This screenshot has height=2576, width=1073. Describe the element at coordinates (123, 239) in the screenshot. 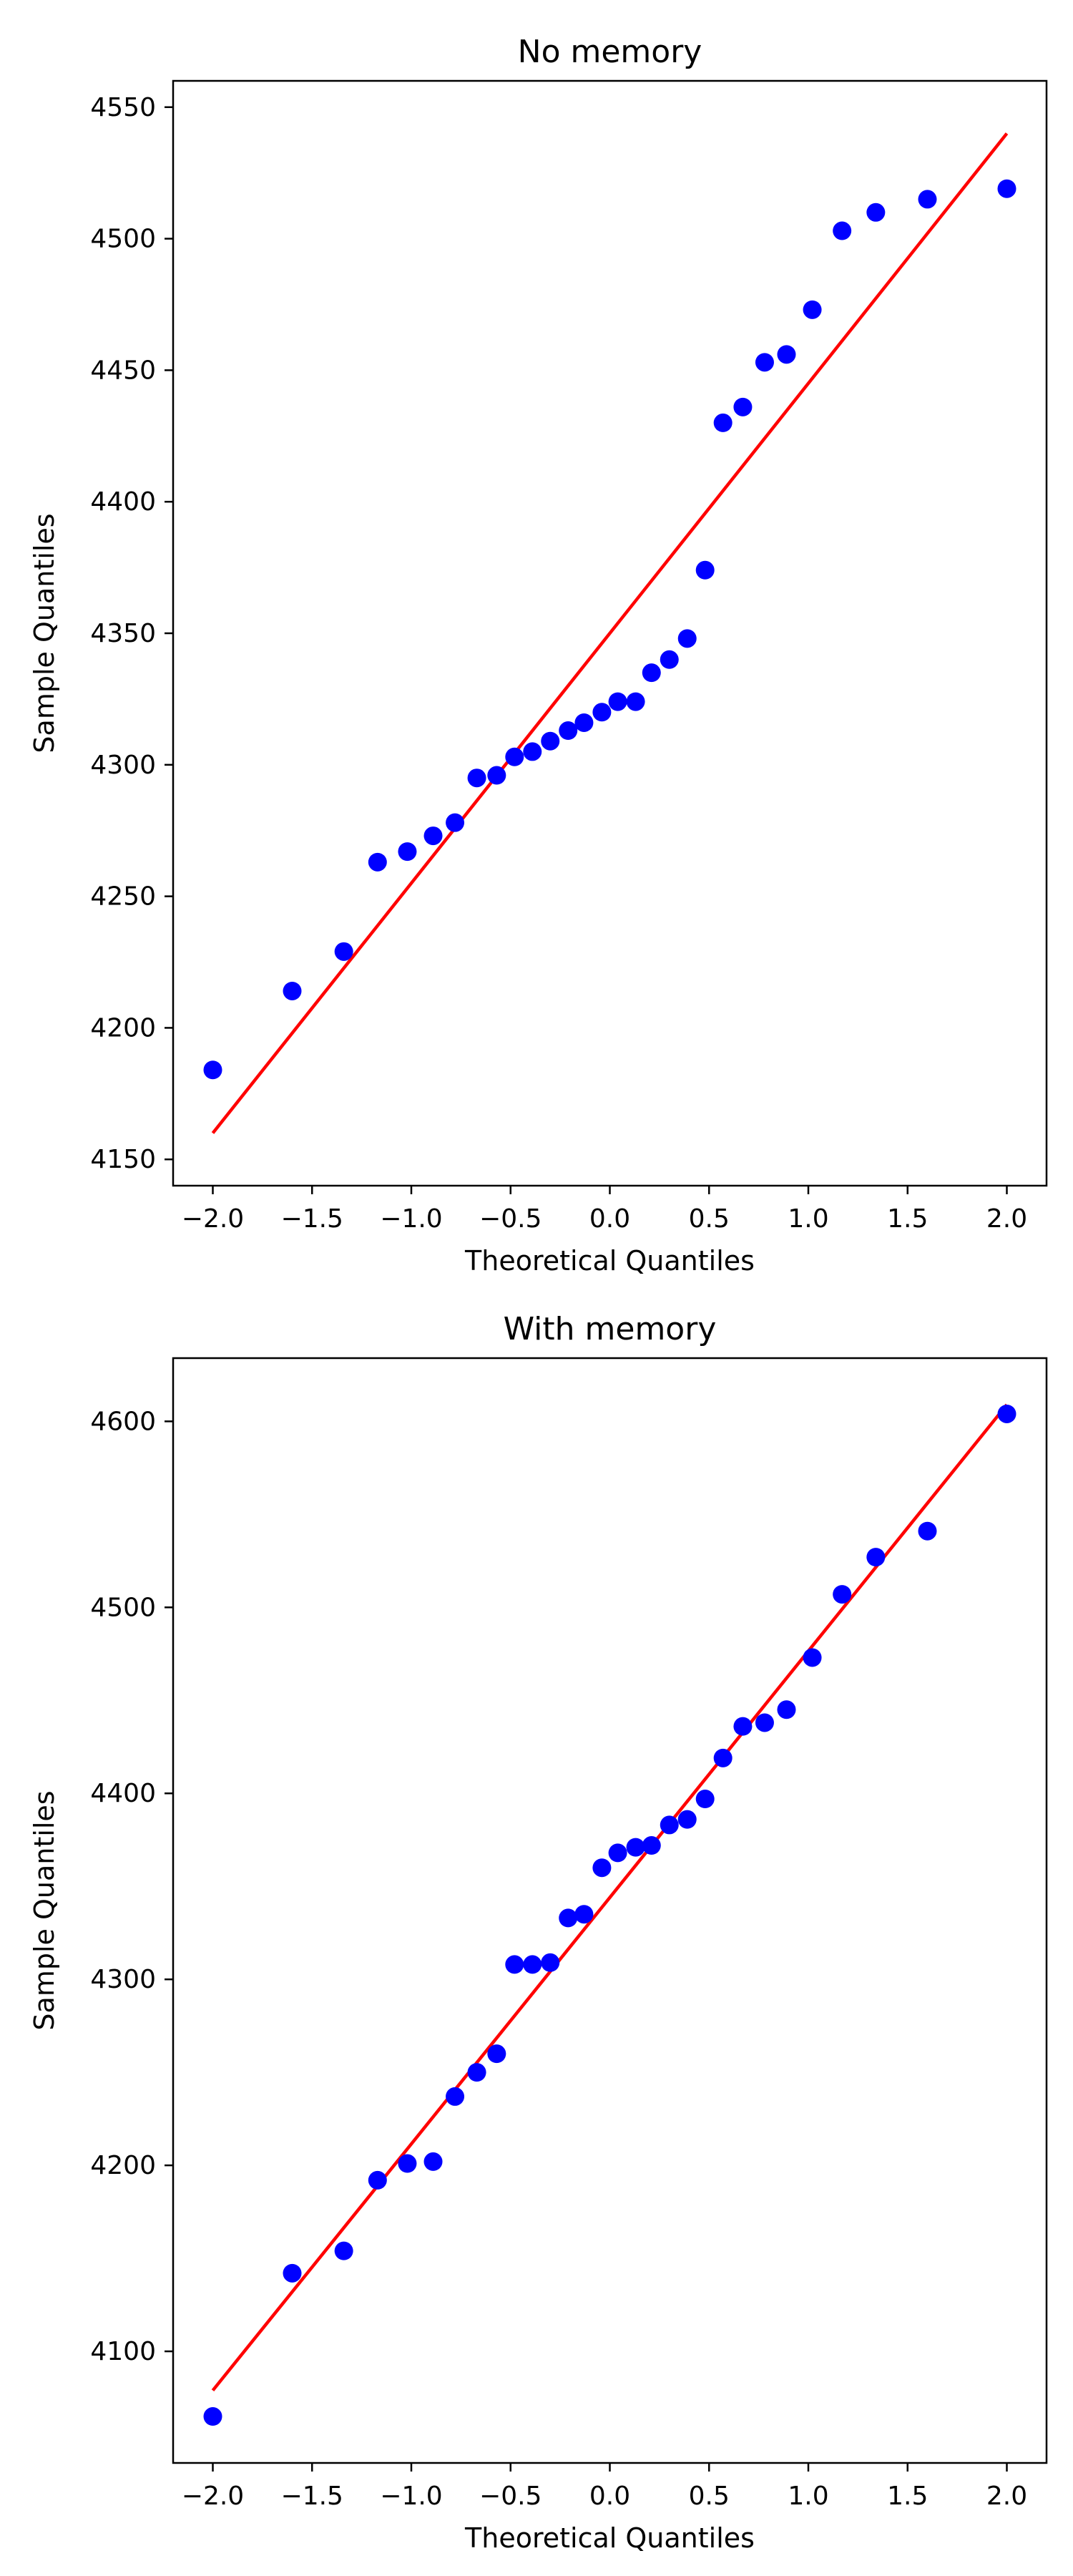

I see `y-tick-label-no-memory-8: 4500` at that location.